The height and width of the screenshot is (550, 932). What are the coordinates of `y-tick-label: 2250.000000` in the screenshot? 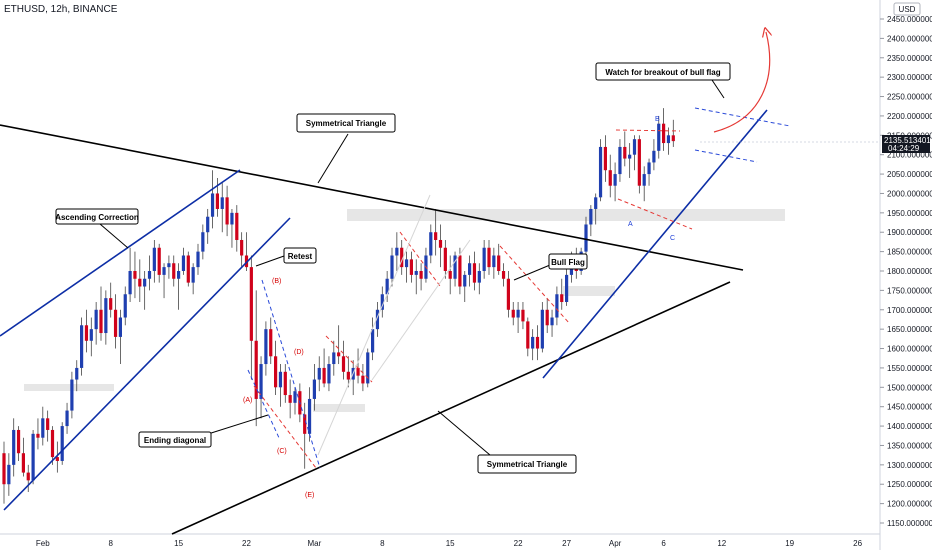 It's located at (909, 97).